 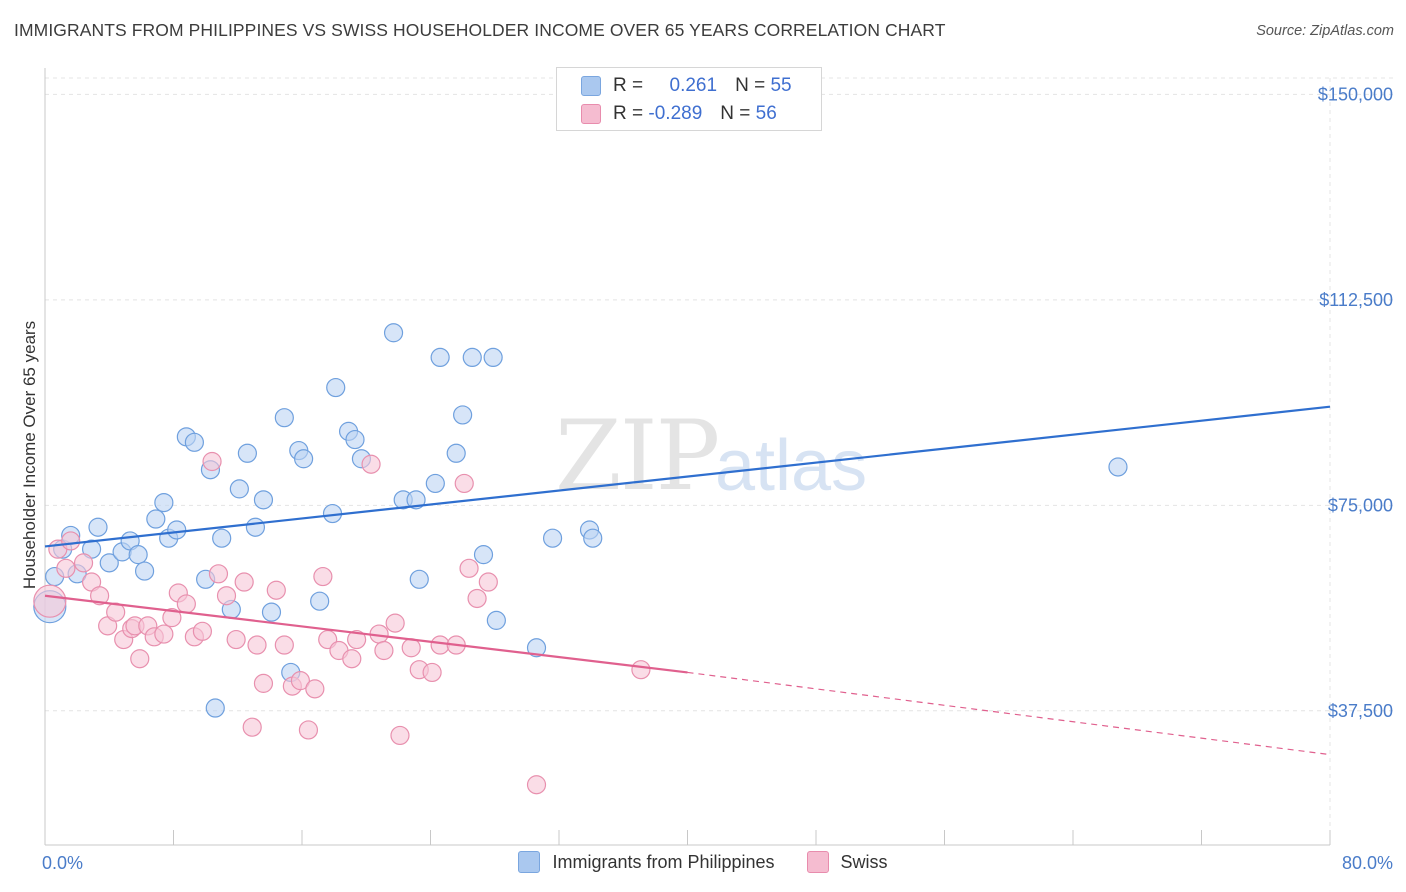 I want to click on series-legend-item-swiss: Swiss, so click(x=847, y=862).